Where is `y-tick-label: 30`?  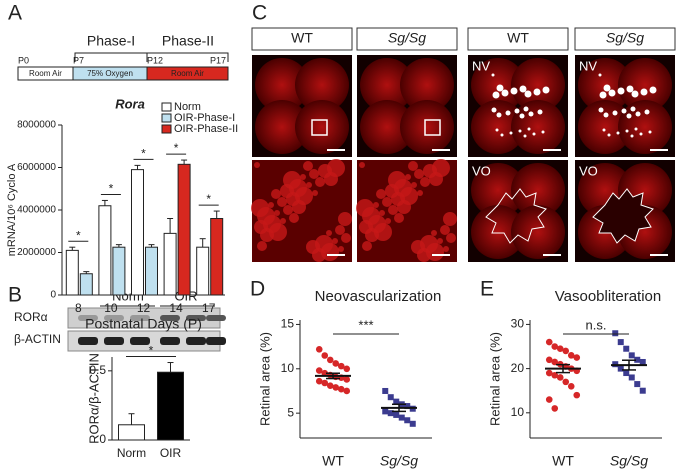 y-tick-label: 30 is located at coordinates (518, 324).